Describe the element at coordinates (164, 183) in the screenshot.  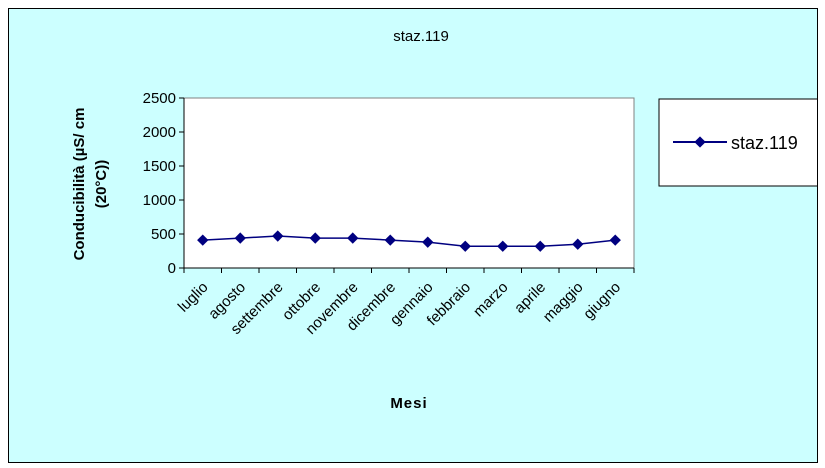
I see `y-axis: 0 500 1000 1500 2000 2500` at that location.